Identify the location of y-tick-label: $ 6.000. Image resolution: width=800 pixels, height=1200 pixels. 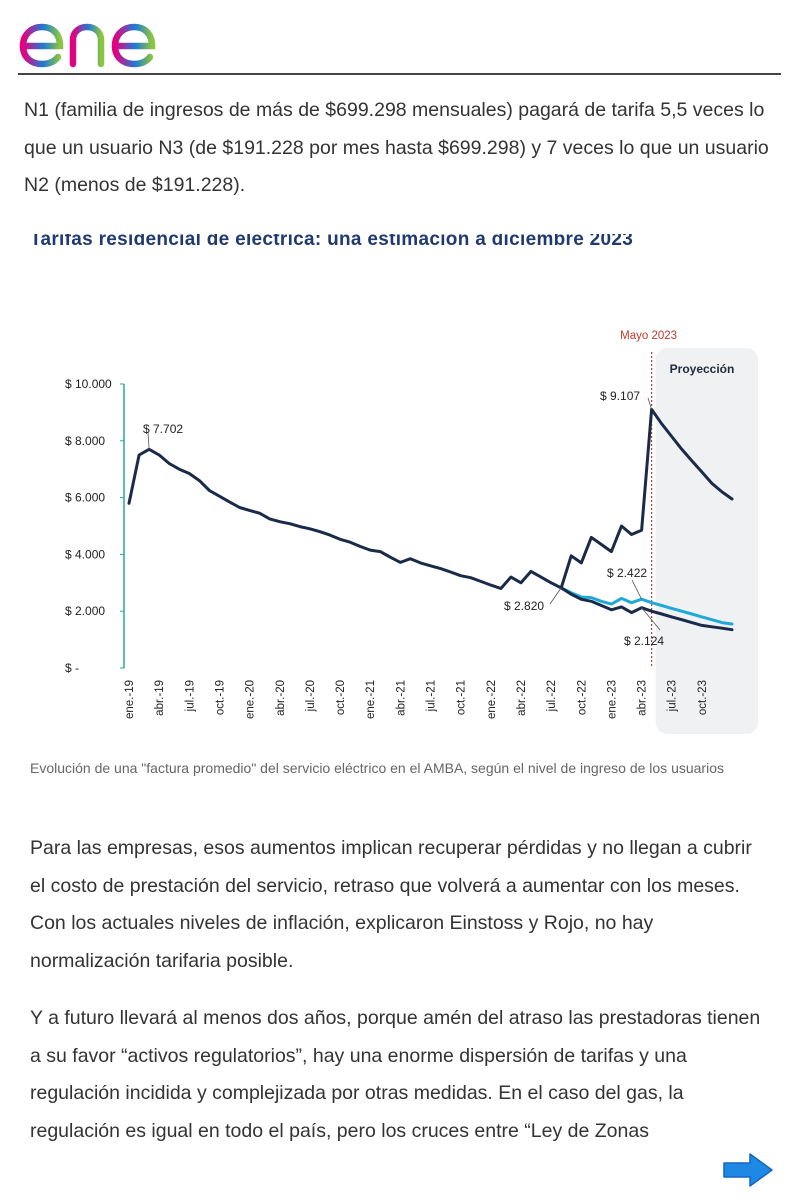
(85, 498).